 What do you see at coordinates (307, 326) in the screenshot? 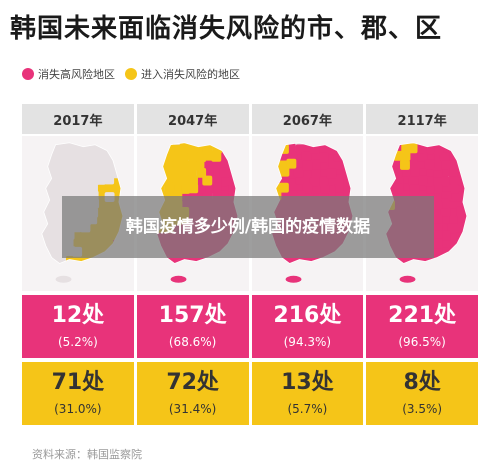
I see `high-risk-cell: 216处 (94.3%)` at bounding box center [307, 326].